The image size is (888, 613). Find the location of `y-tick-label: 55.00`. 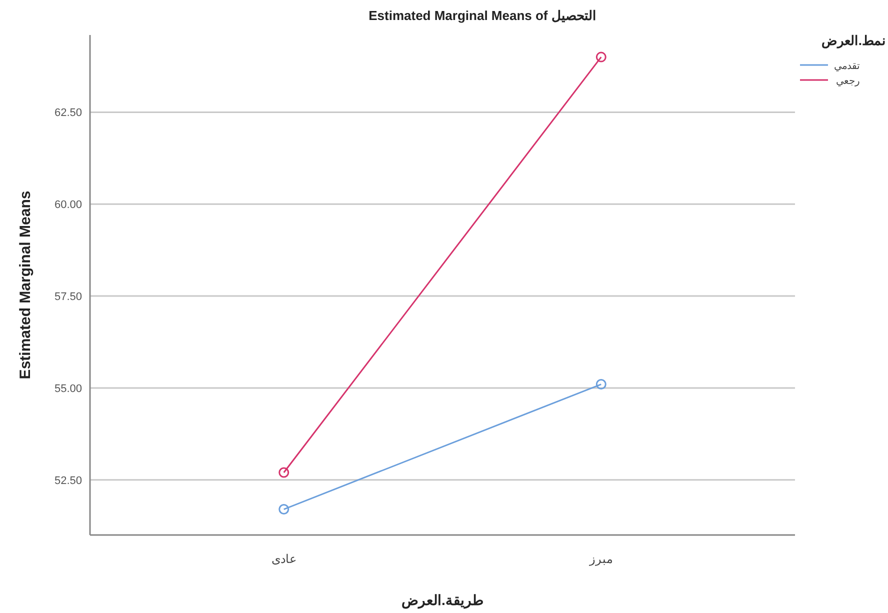

y-tick-label: 55.00 is located at coordinates (68, 388).